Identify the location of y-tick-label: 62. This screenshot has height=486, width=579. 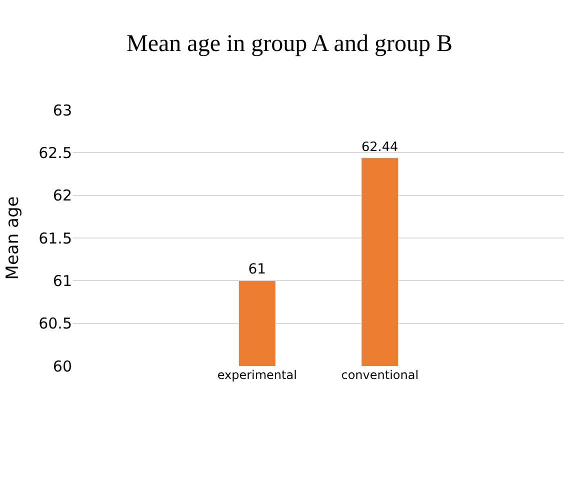
(62, 195).